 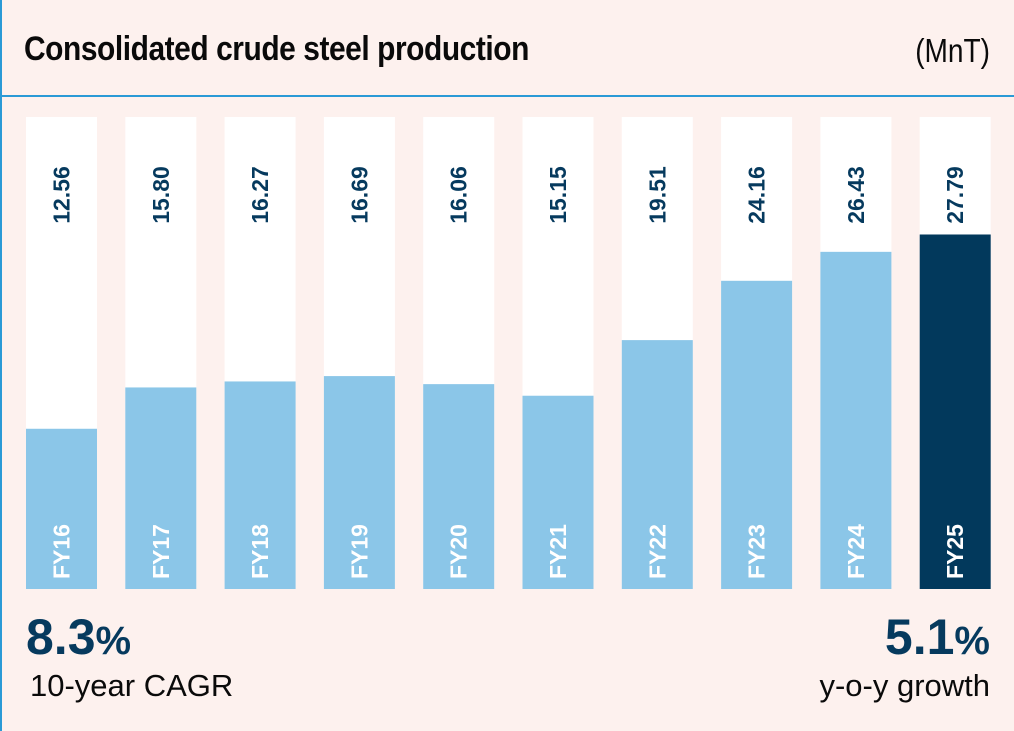 I want to click on bar-category-label: FY21, so click(x=558, y=551).